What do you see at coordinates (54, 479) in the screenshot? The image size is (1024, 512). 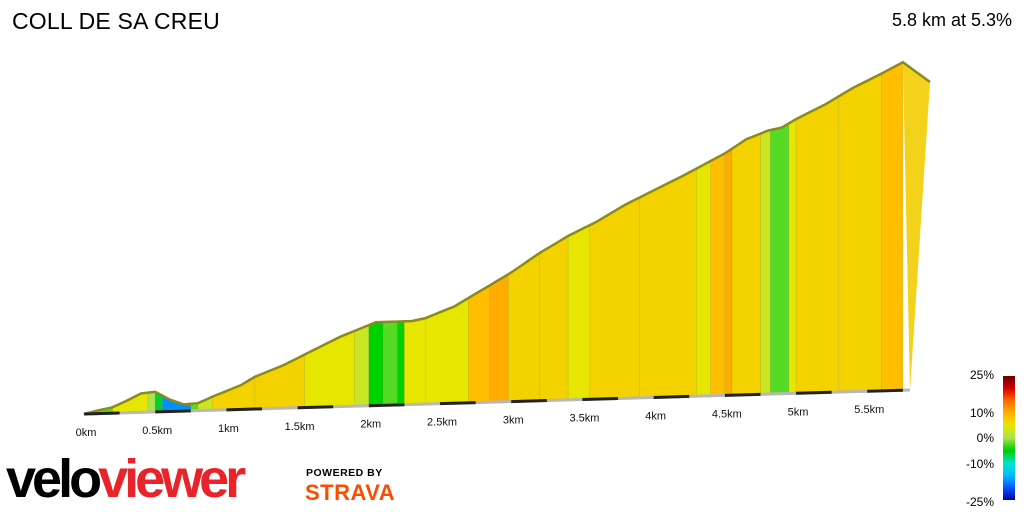 I see `logo-velo-text: velo` at bounding box center [54, 479].